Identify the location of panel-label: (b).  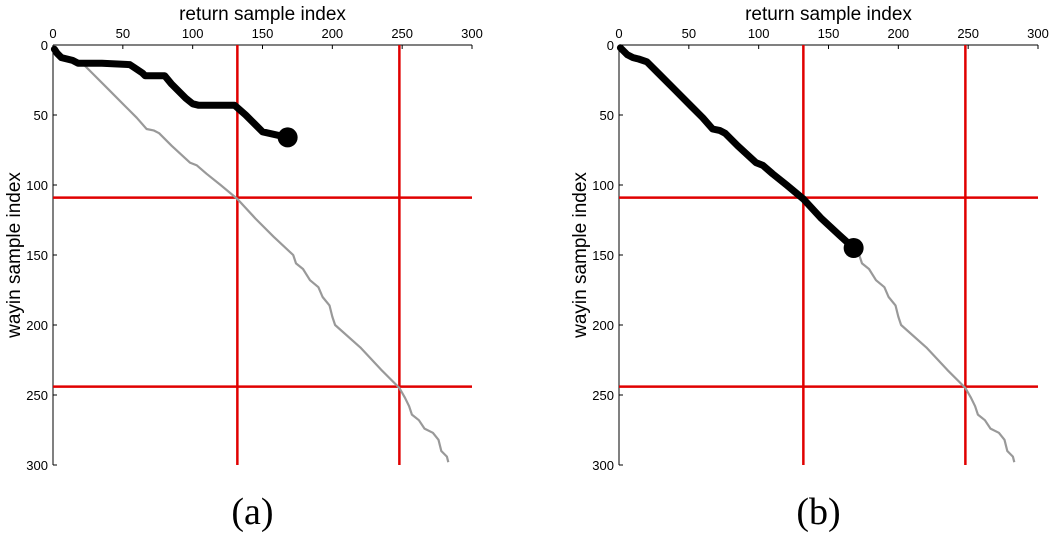
(818, 512).